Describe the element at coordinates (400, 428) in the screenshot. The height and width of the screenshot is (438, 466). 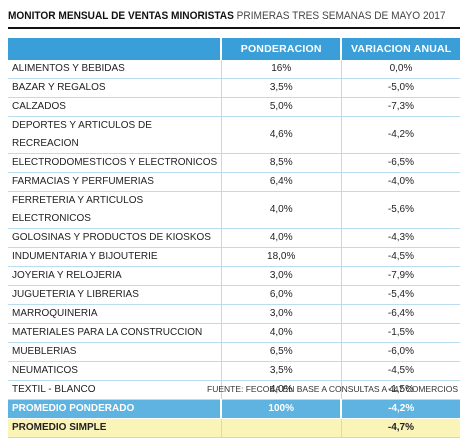
I see `variacion-cell: -4,7%` at that location.